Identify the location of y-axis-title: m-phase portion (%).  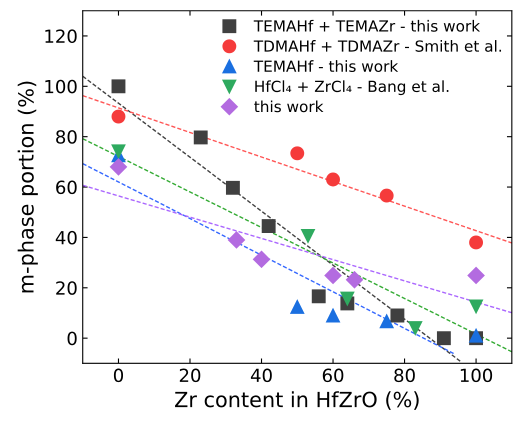
(28, 187).